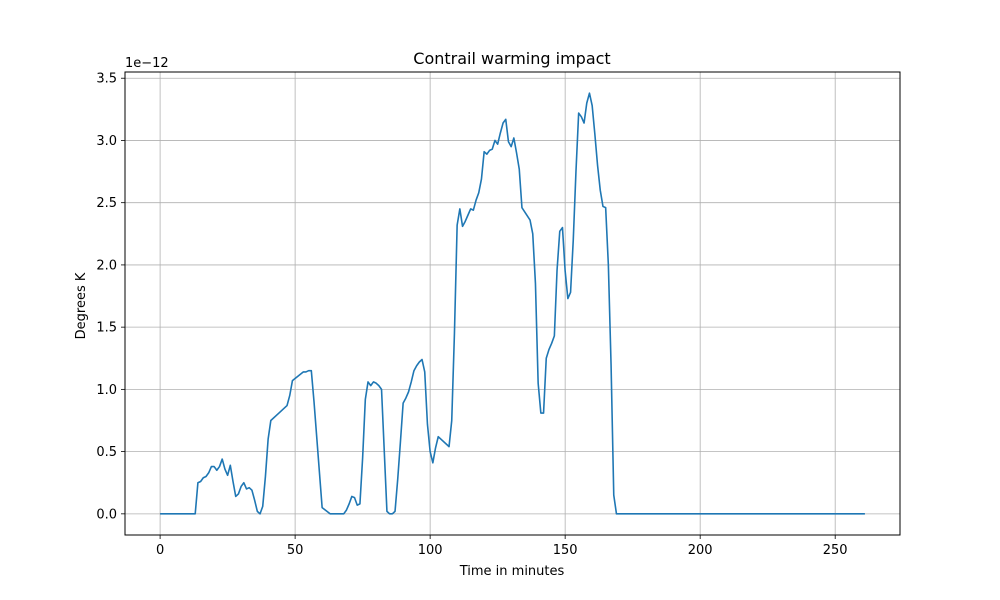  Describe the element at coordinates (700, 550) in the screenshot. I see `x-tick-label: 200` at that location.